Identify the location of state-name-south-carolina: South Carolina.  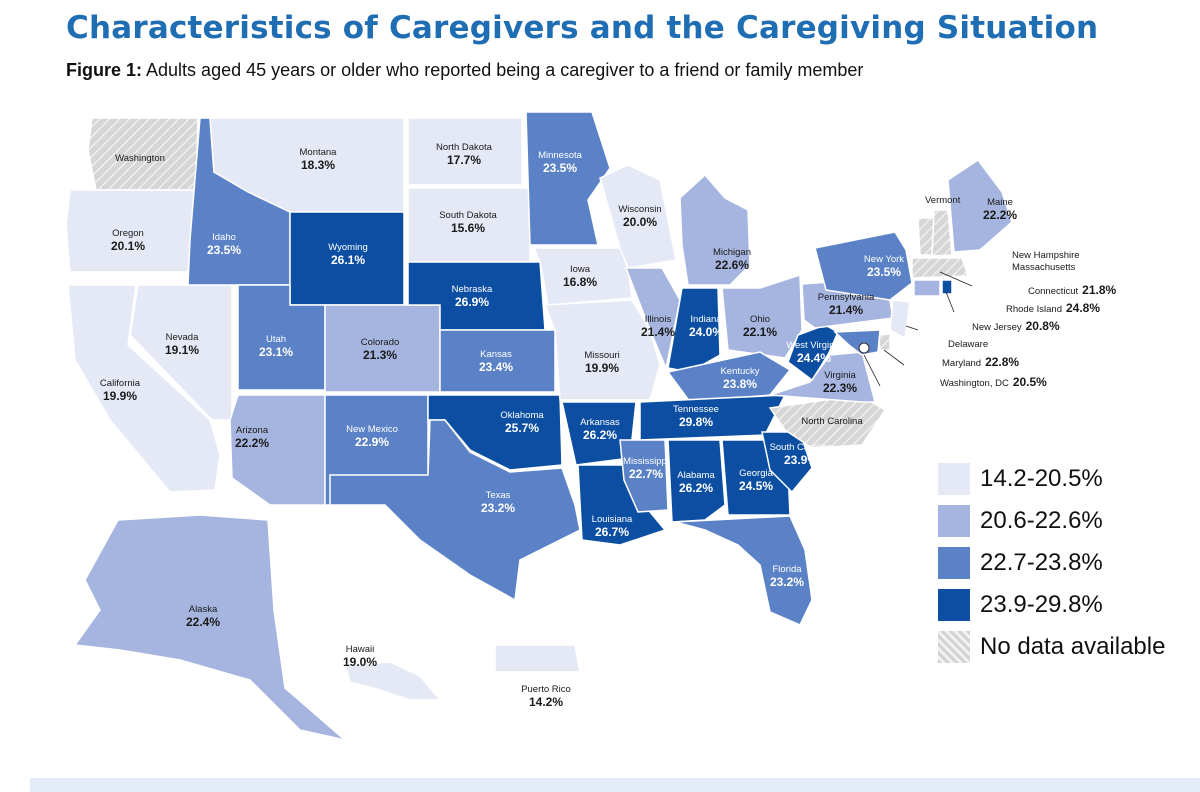
(802, 447).